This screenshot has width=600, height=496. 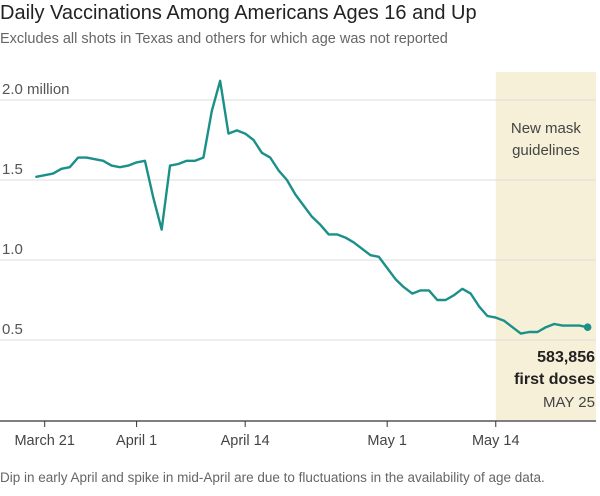 I want to click on callout-value: 583,856, so click(x=566, y=357).